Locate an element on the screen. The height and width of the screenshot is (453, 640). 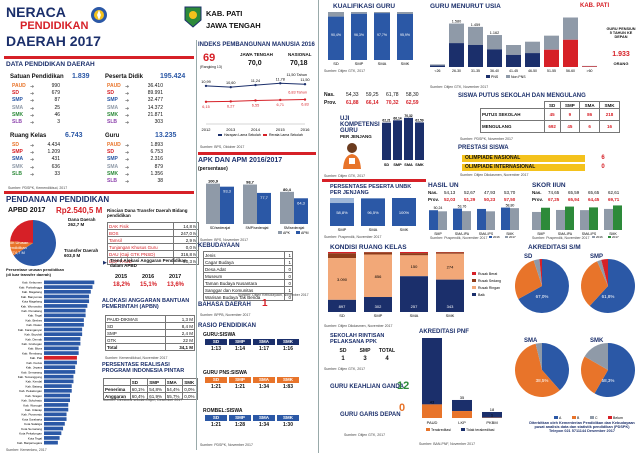
pie-title: SMA is located at coordinates (531, 341).